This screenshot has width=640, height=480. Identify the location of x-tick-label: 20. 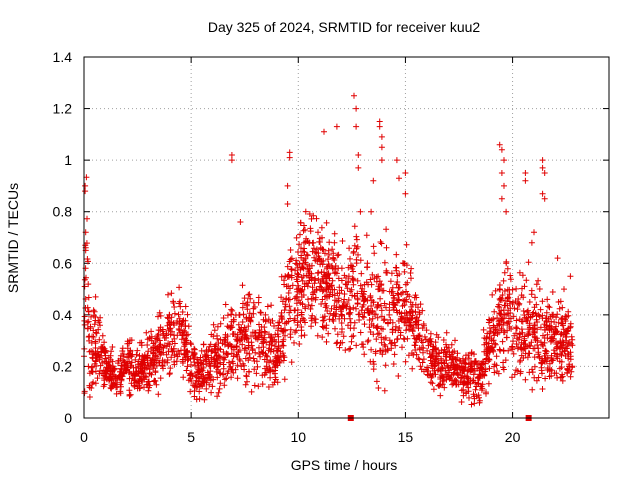
(513, 437).